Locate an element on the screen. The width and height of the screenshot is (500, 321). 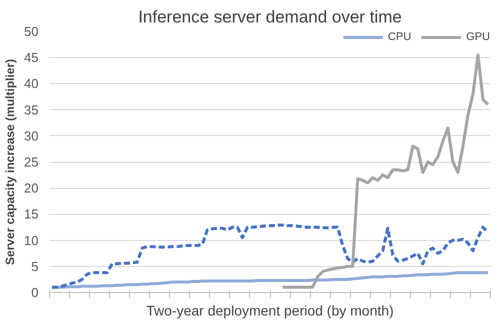
y-tick-label: 35 is located at coordinates (31, 110).